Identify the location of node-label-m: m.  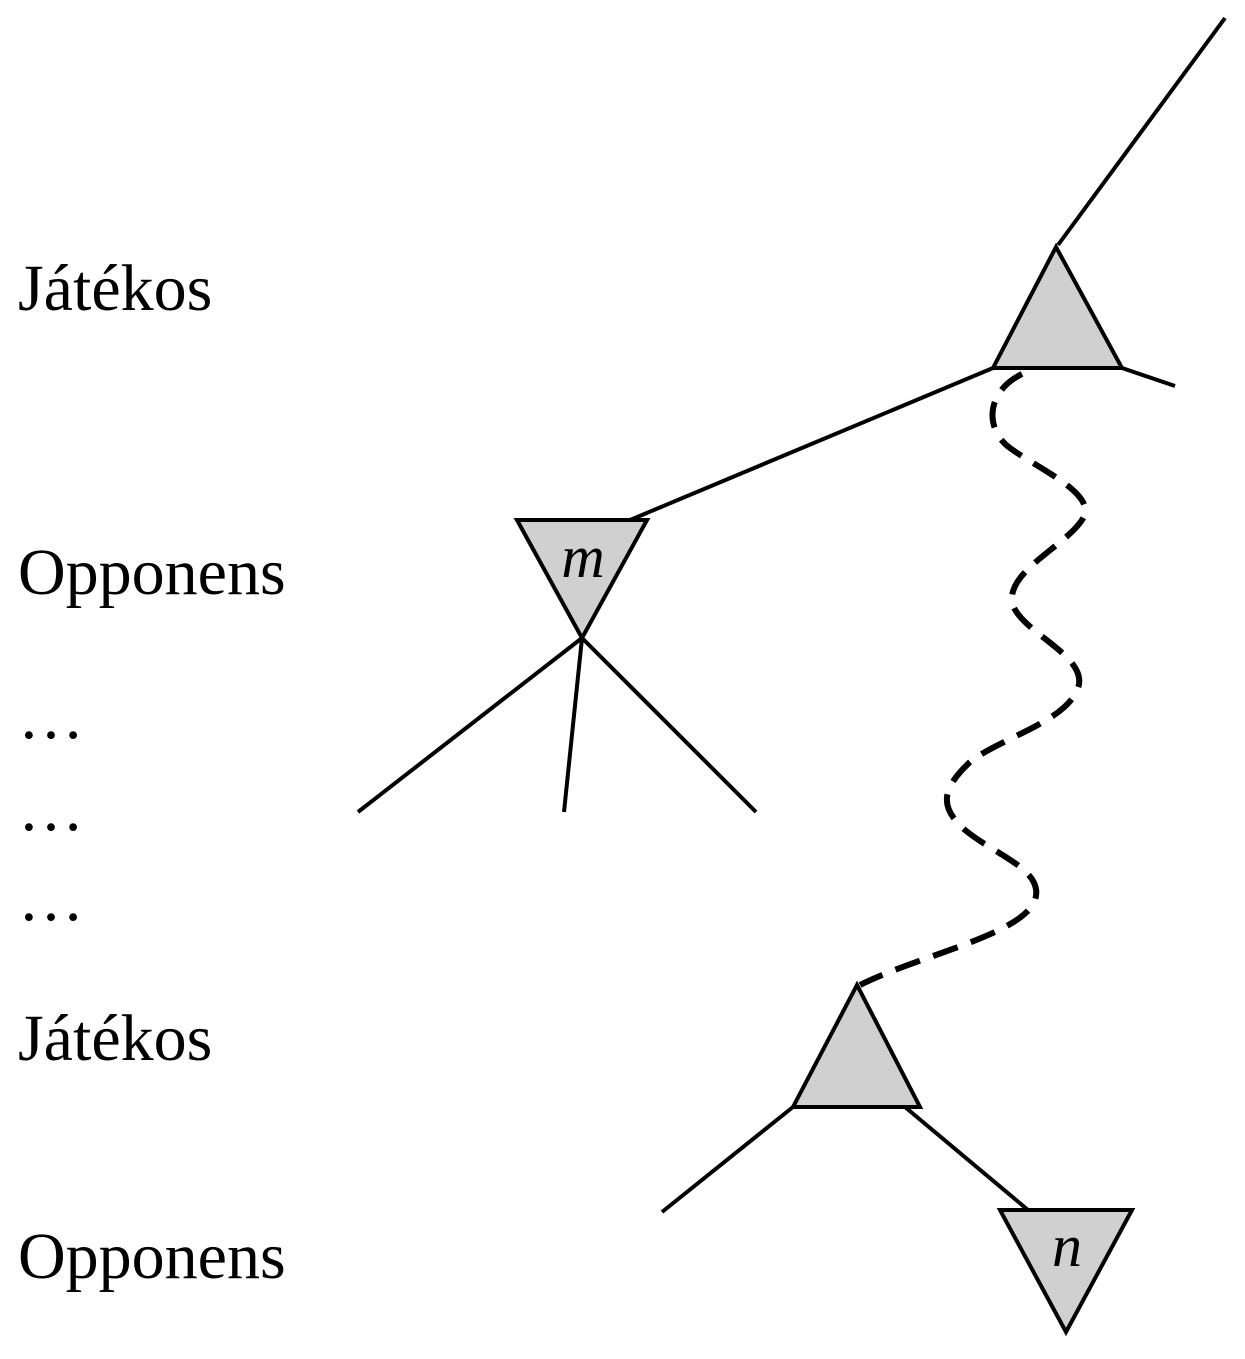
(582, 557).